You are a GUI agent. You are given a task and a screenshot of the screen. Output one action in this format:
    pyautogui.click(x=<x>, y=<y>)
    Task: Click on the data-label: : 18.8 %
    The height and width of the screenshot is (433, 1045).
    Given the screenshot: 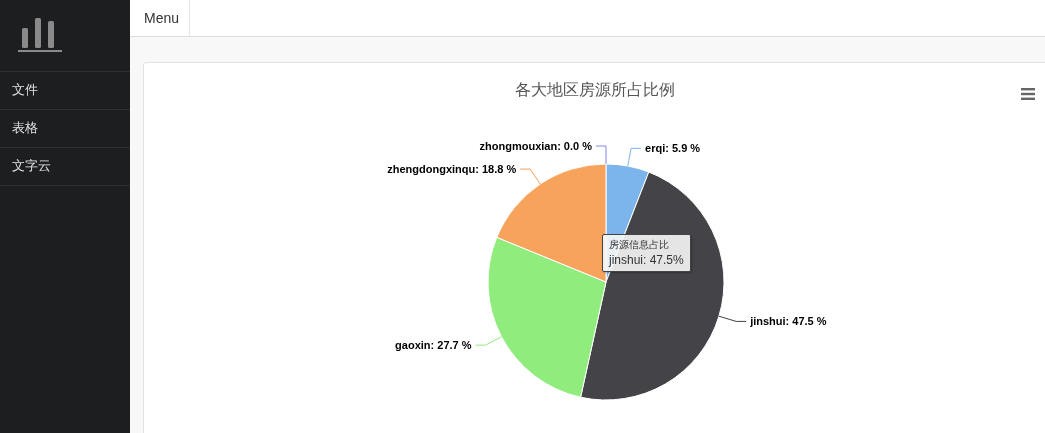 What is the action you would take?
    pyautogui.click(x=496, y=169)
    